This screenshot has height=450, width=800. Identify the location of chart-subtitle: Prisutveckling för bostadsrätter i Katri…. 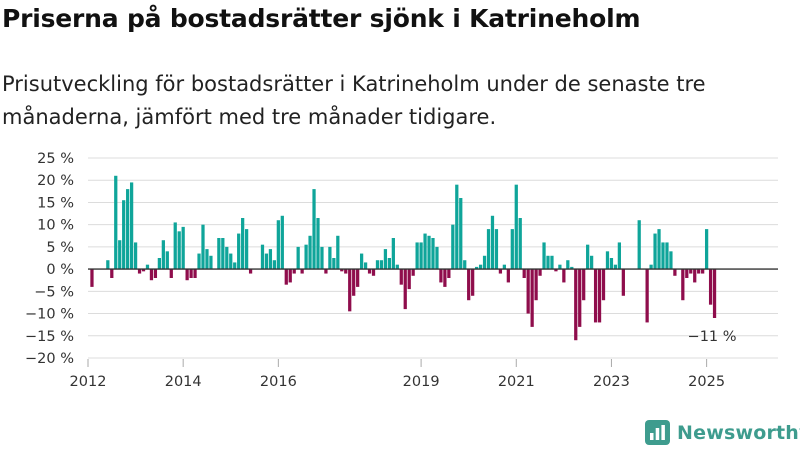
(354, 100).